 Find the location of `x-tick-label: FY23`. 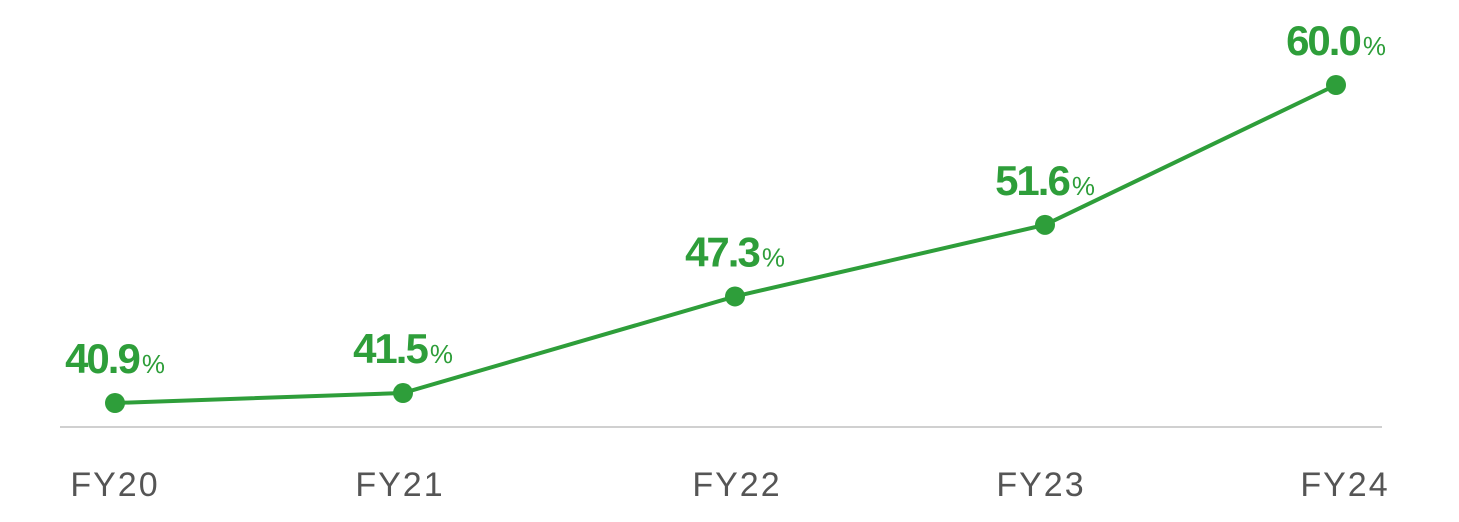

x-tick-label: FY23 is located at coordinates (1040, 485).